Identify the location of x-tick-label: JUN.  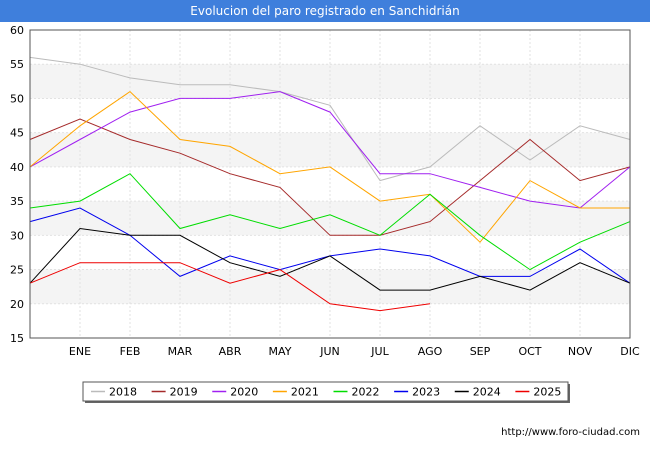
(329, 351).